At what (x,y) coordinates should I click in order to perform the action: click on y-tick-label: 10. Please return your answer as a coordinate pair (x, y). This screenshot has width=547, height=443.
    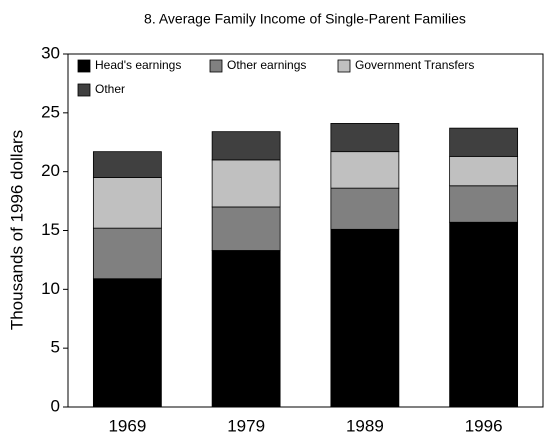
    Looking at the image, I should click on (50, 288).